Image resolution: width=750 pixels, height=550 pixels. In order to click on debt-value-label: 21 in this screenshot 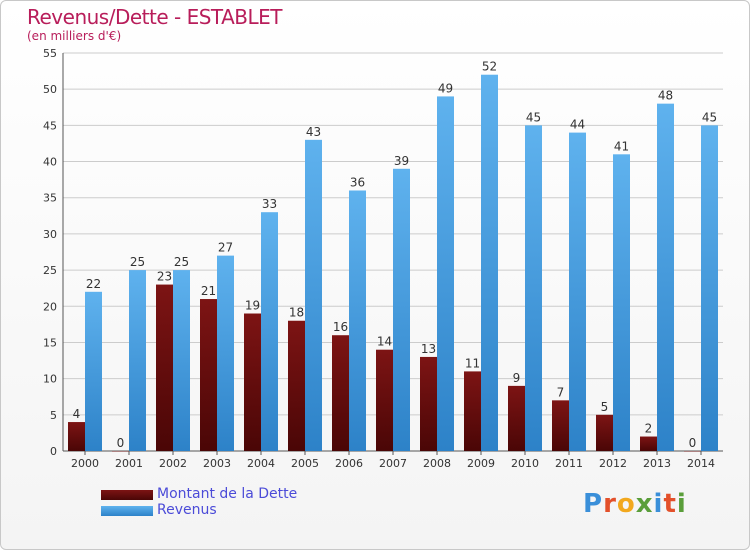, I will do `click(208, 291)`.